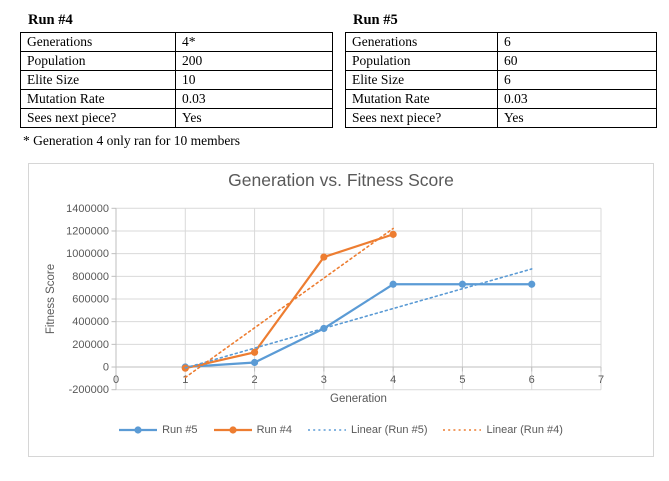 Image resolution: width=669 pixels, height=481 pixels. Describe the element at coordinates (90, 345) in the screenshot. I see `y-tick-label: 200000` at that location.